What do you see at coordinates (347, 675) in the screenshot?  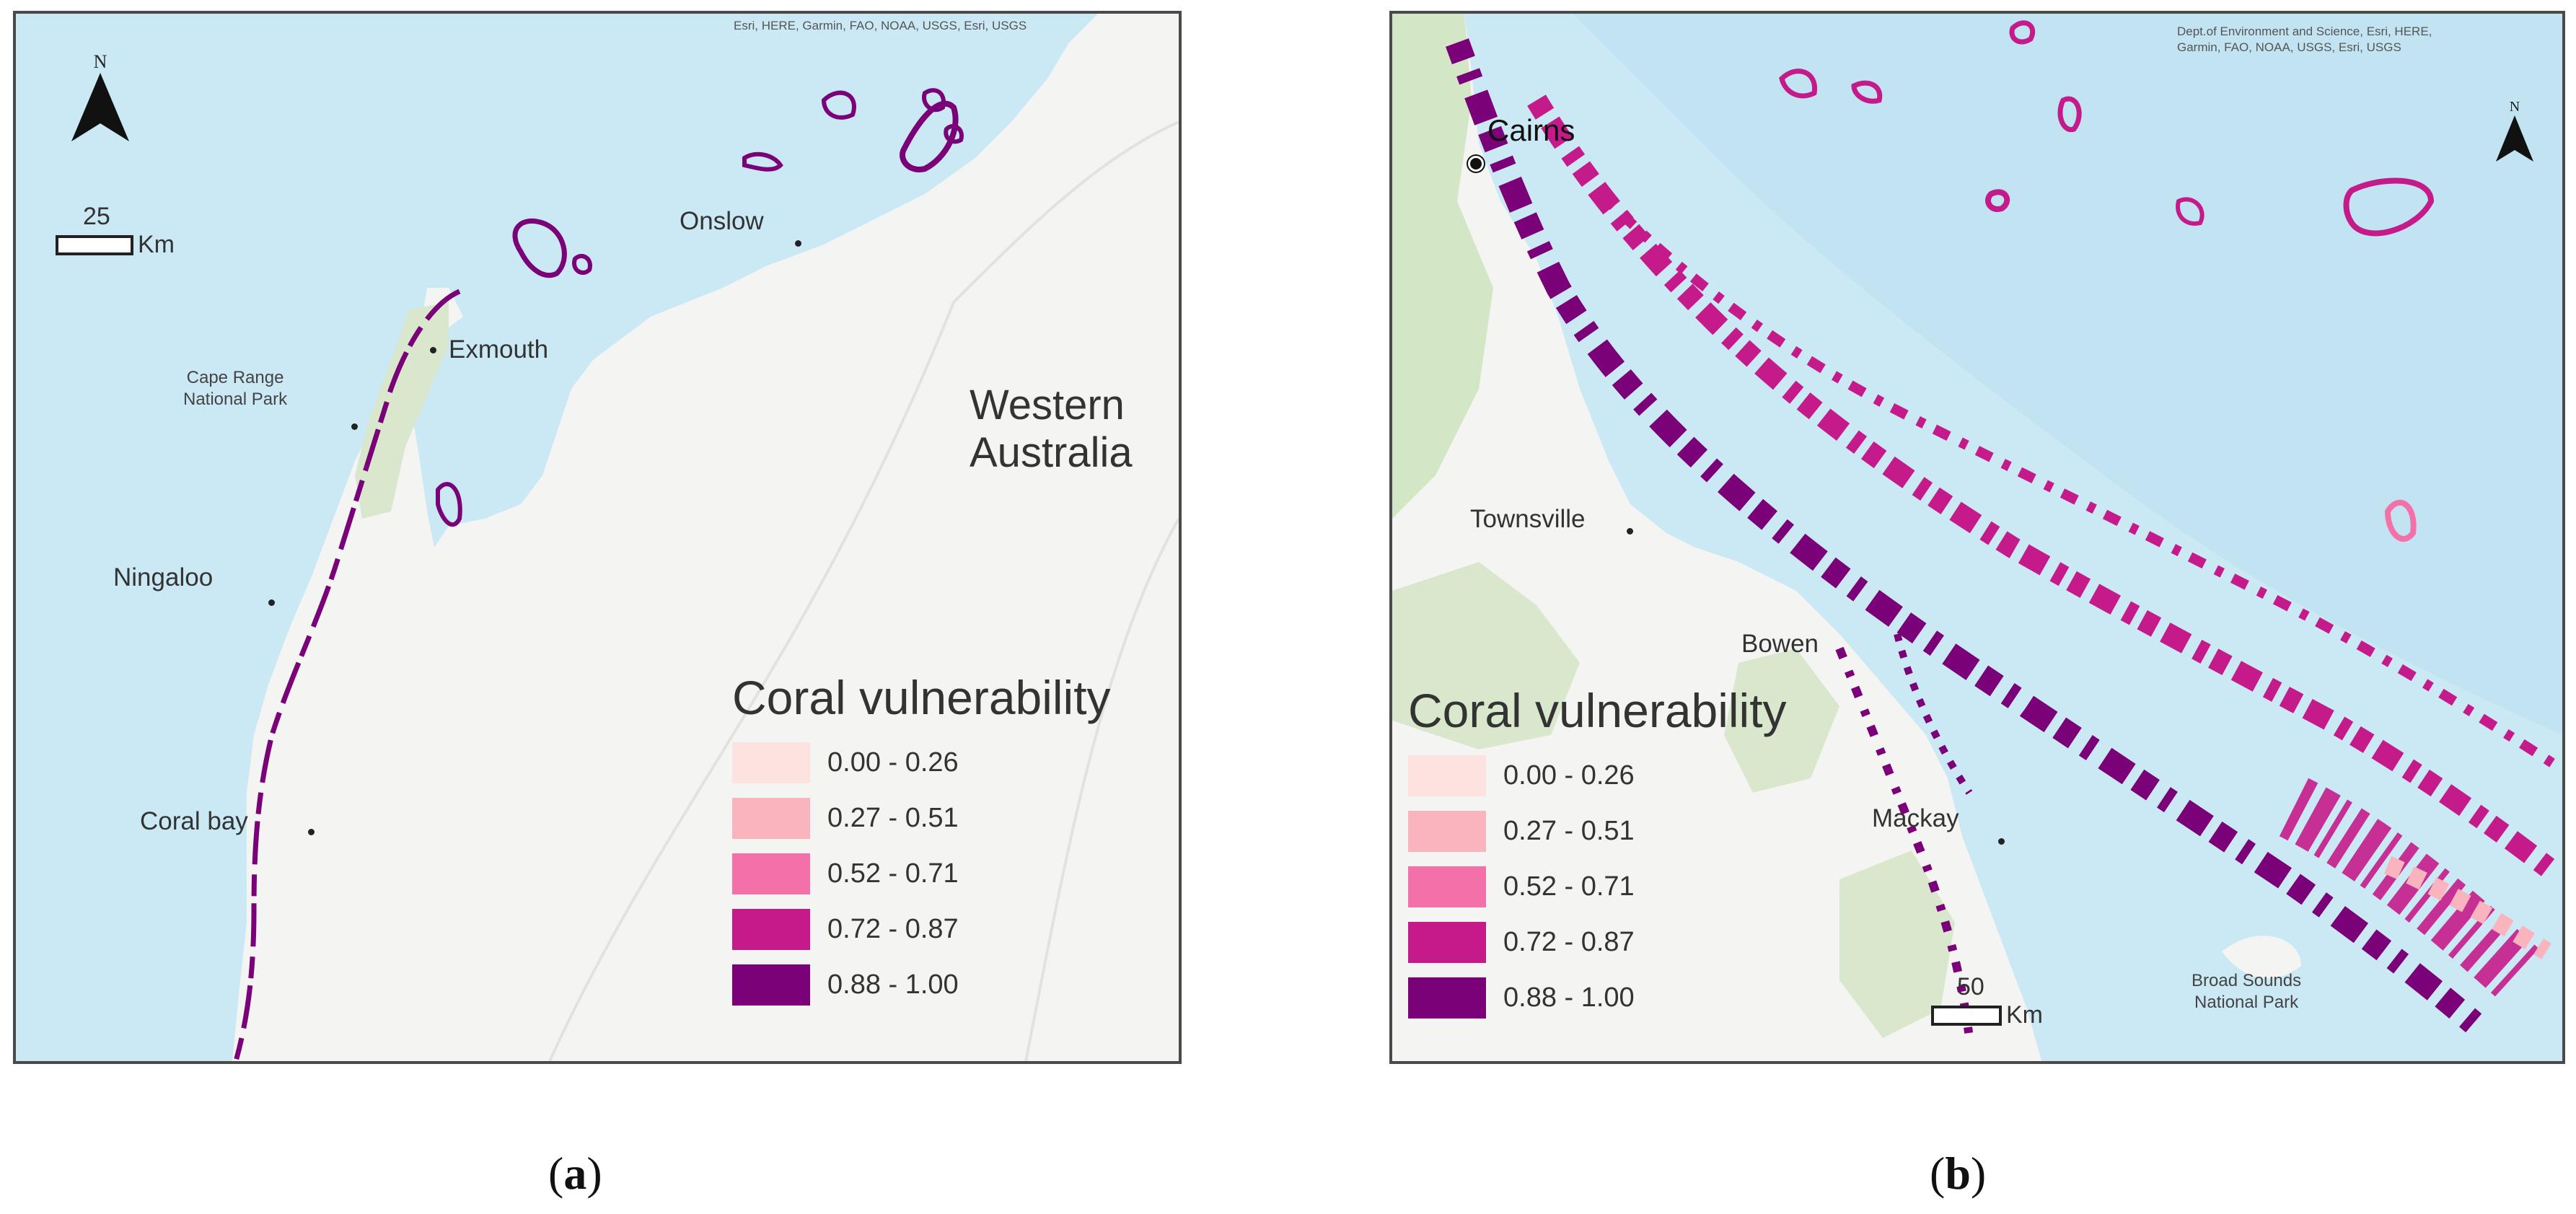 I see `reef-ningaloo` at bounding box center [347, 675].